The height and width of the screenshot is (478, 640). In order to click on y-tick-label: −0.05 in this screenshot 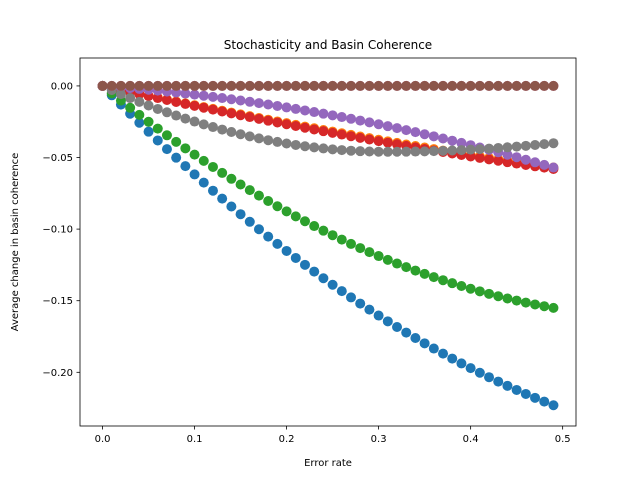, I will do `click(57, 158)`.